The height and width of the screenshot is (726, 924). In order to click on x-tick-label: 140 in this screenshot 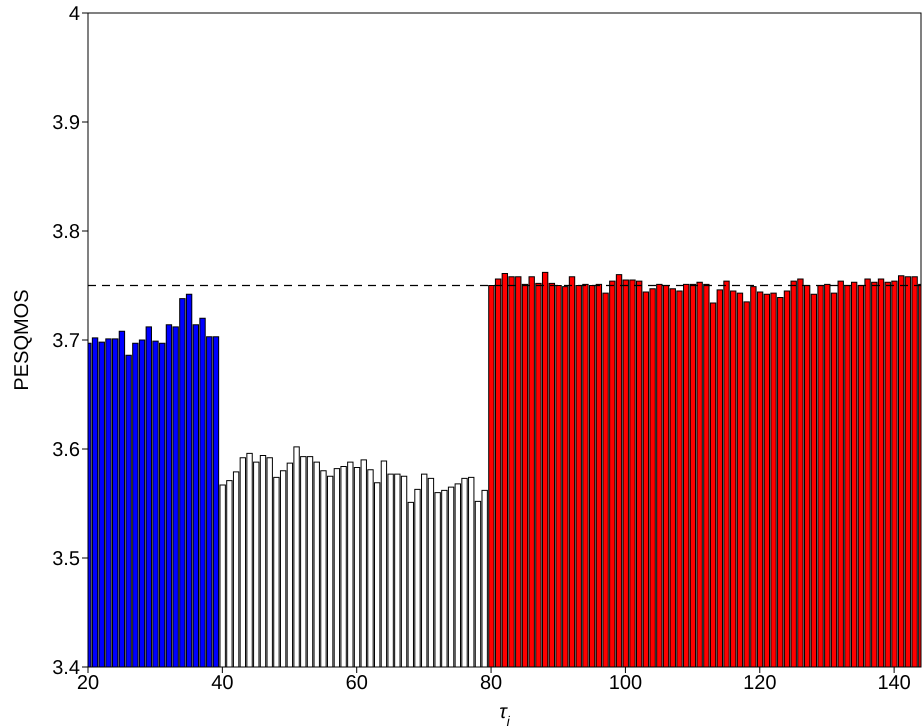, I will do `click(894, 683)`.